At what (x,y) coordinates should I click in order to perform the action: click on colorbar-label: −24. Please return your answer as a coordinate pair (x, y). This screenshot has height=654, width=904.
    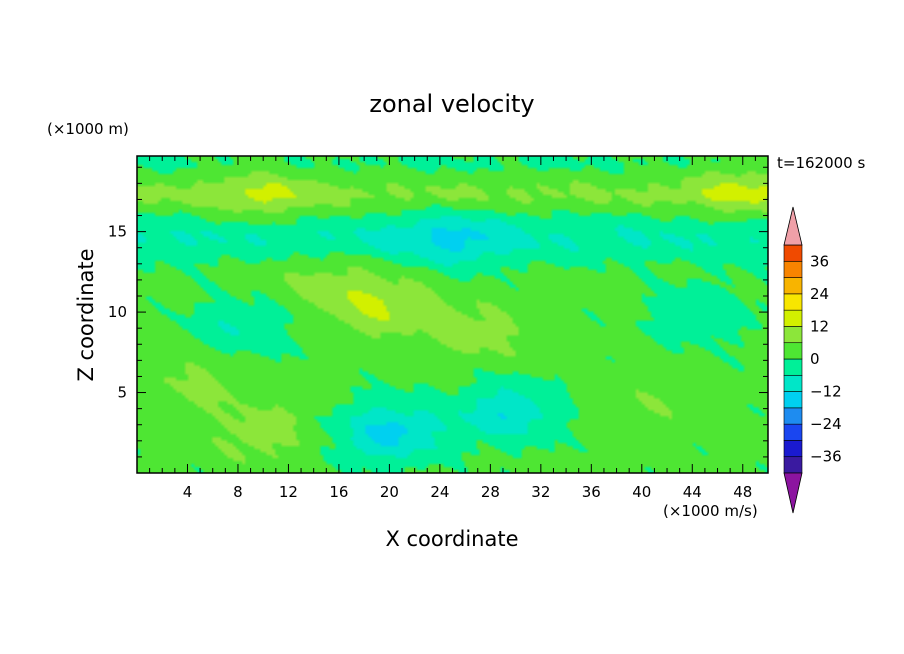
    Looking at the image, I should click on (826, 424).